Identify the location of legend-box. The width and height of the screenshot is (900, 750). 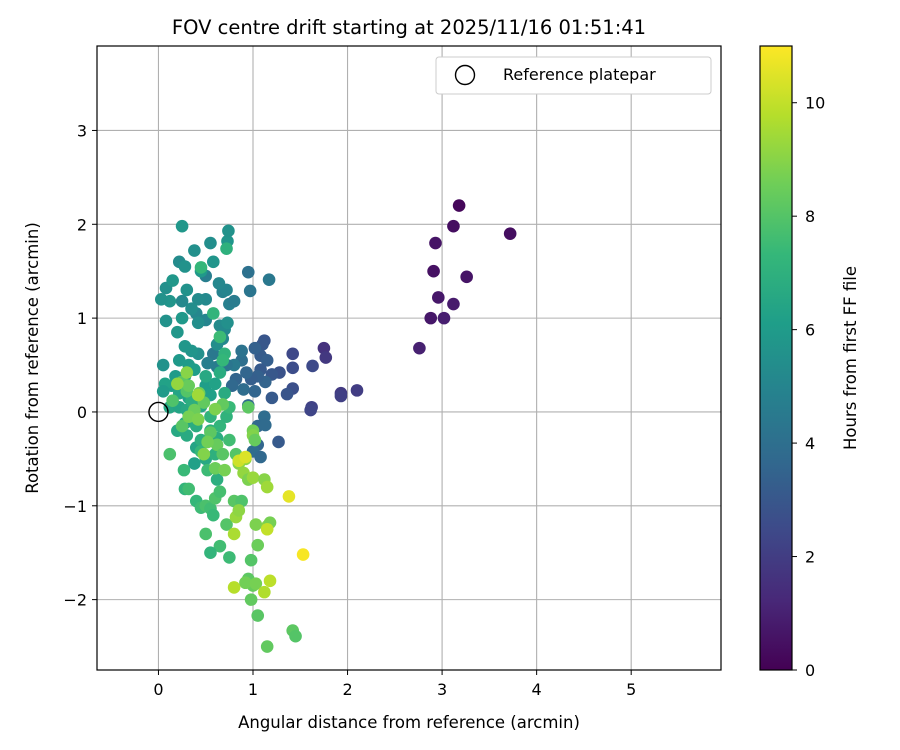
(573, 75).